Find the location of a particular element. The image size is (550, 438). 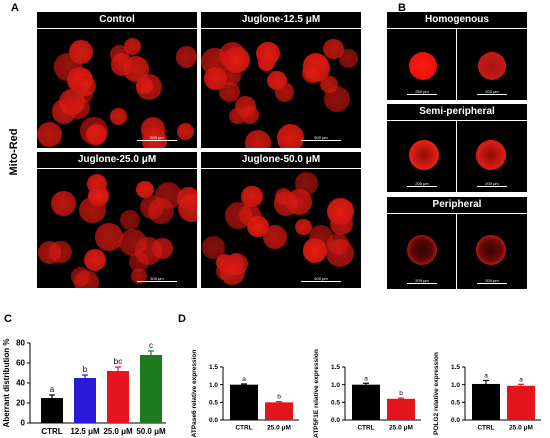

micrograph-juglone-12-5: Juglone-12.5 μM 500 μm is located at coordinates (281, 80).